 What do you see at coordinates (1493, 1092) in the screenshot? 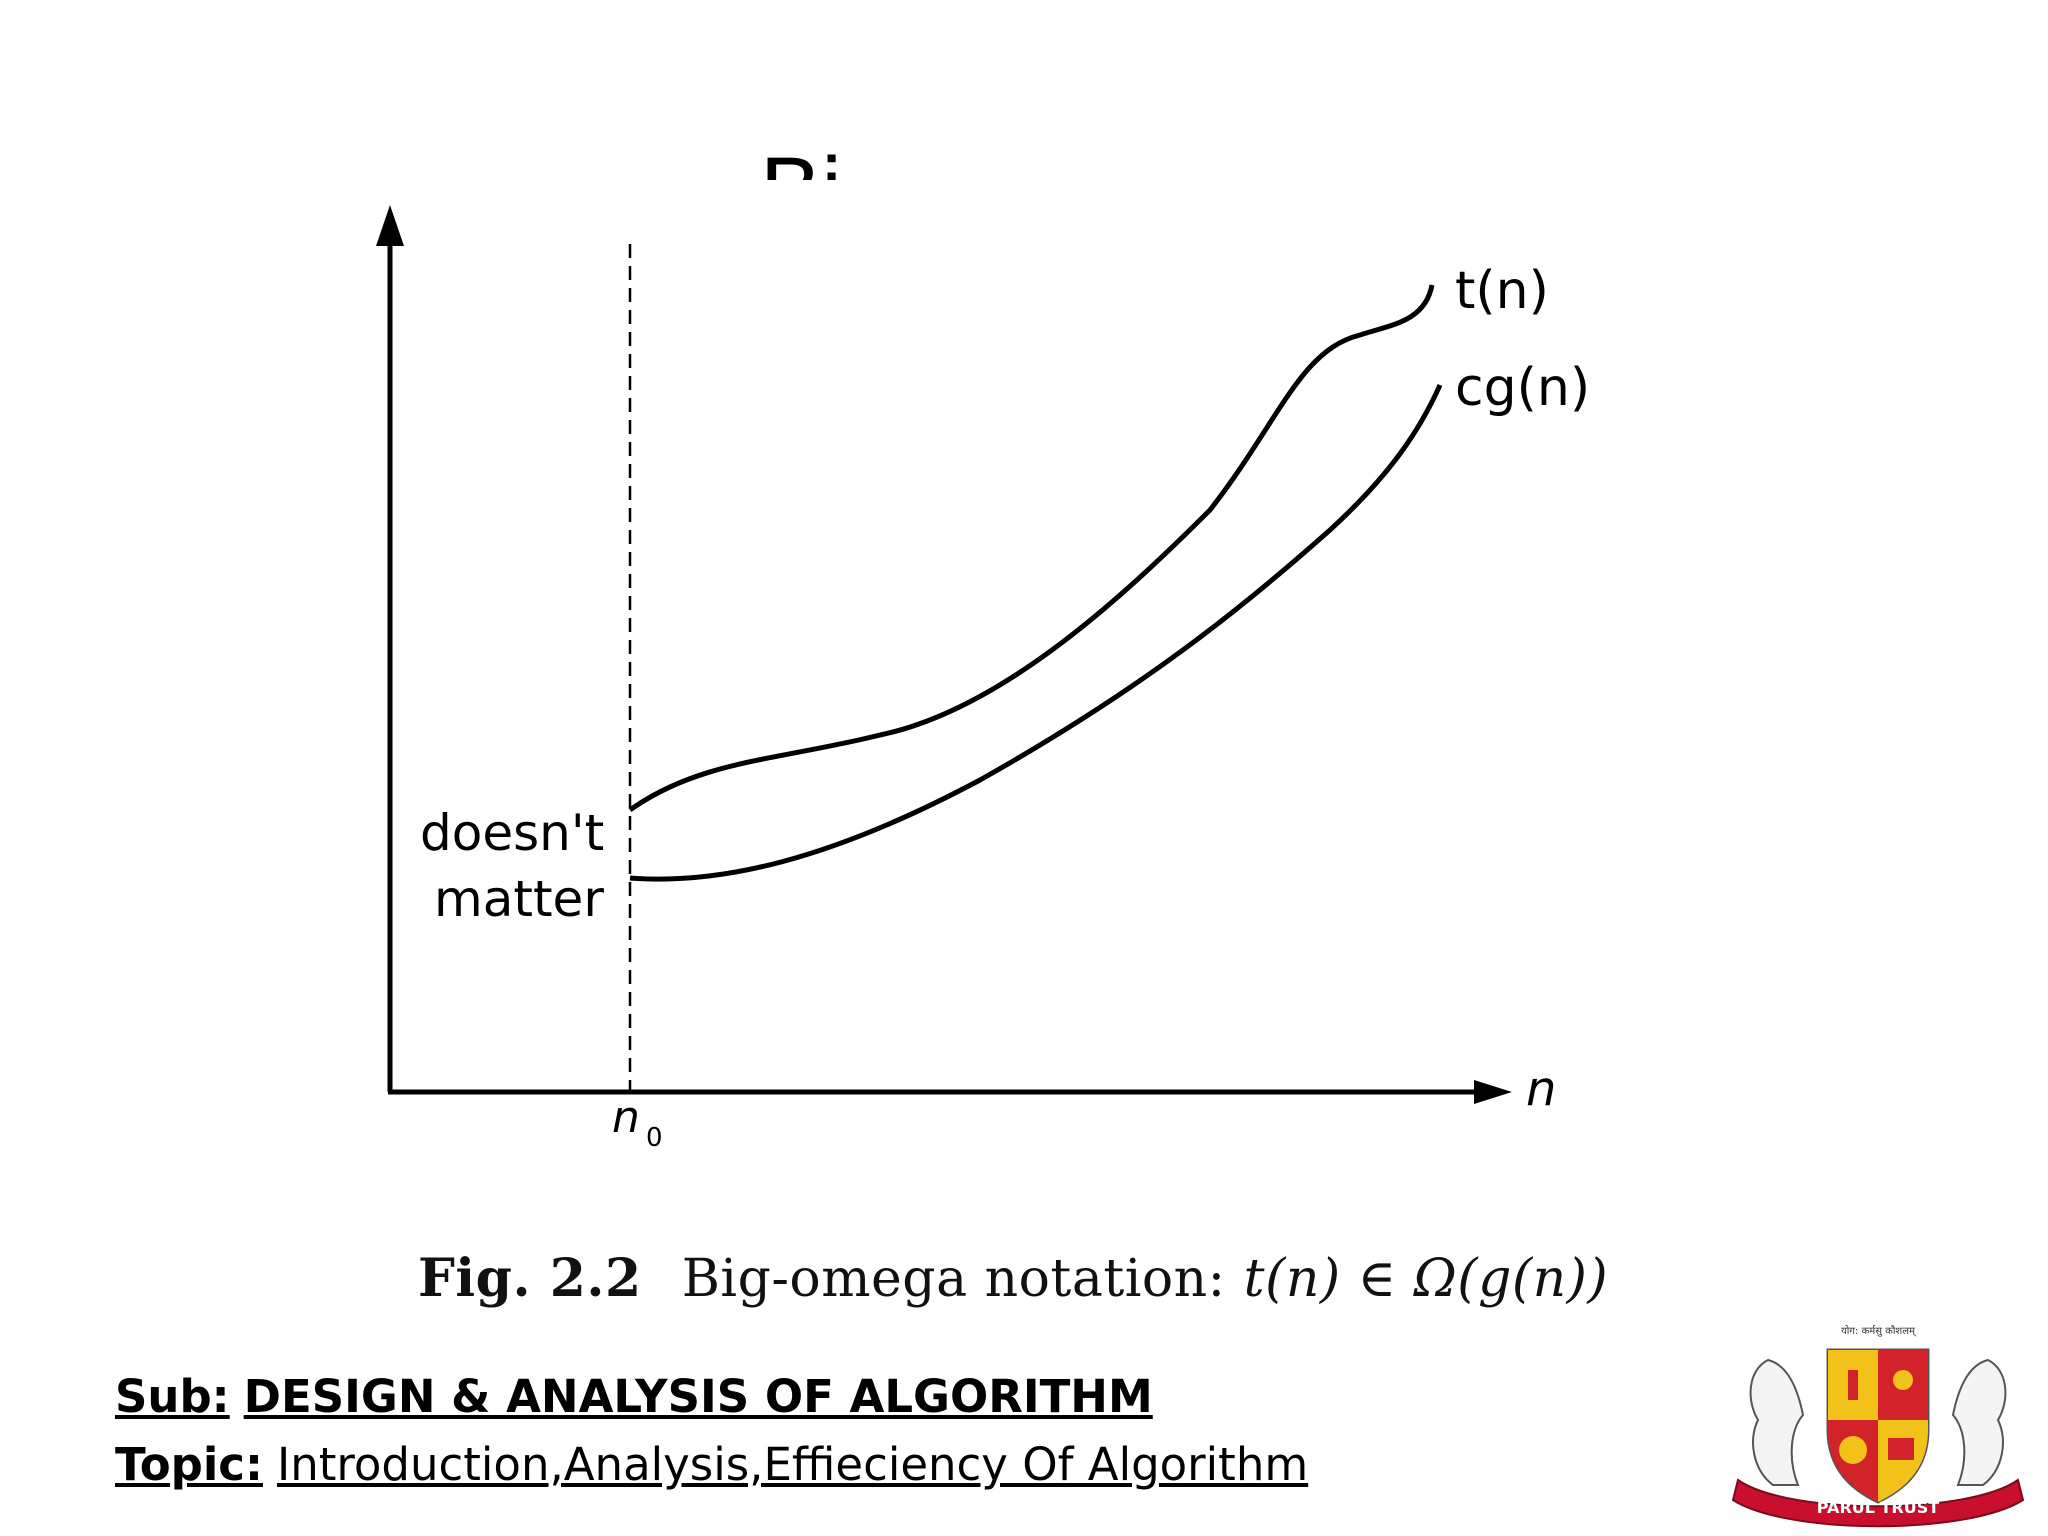
I see `x-axis-arrowhead` at bounding box center [1493, 1092].